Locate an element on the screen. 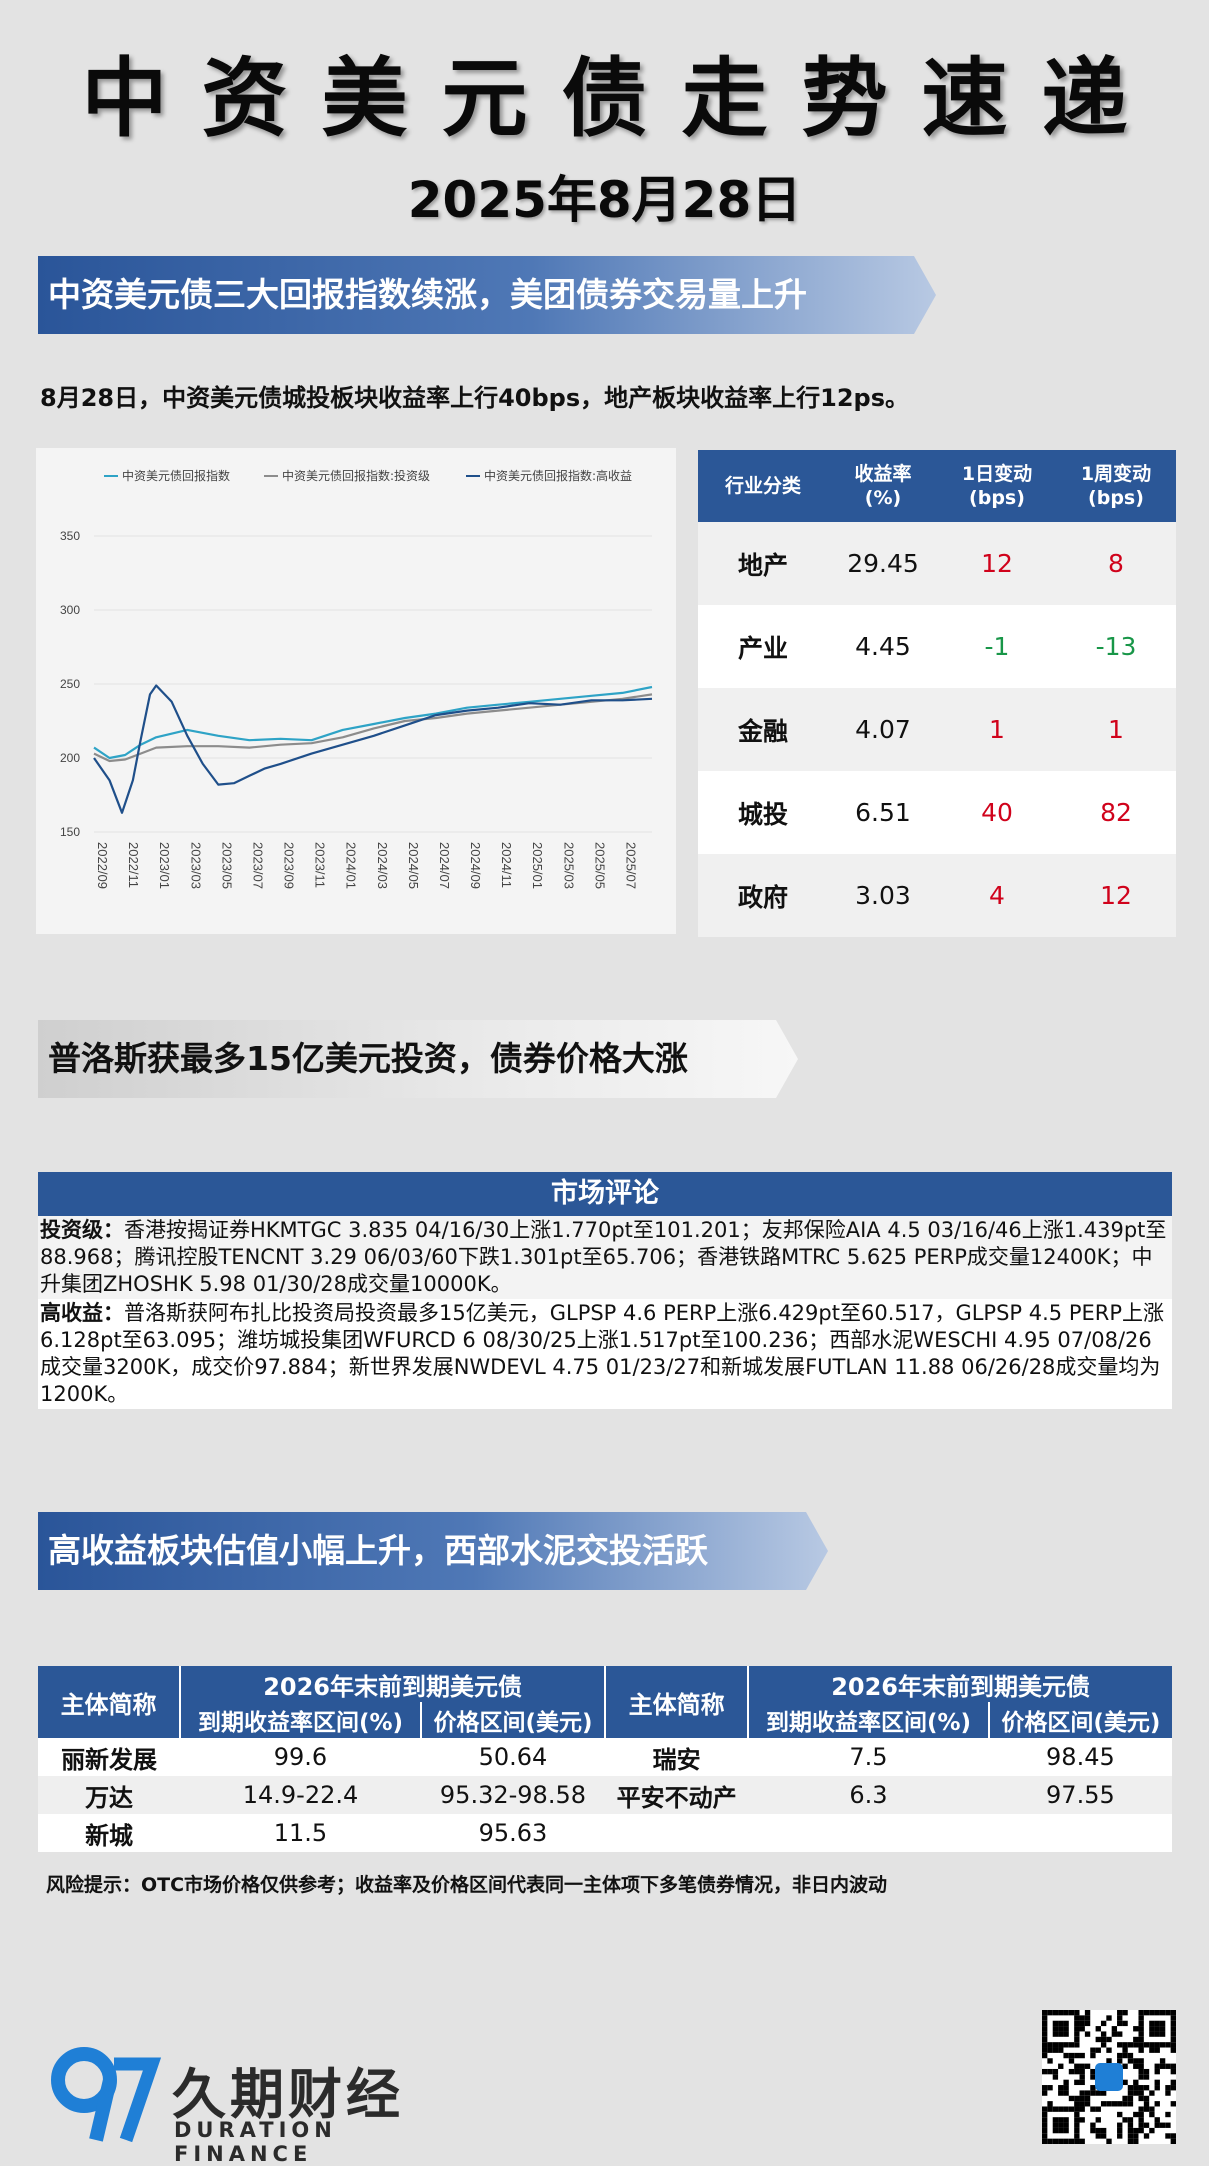 This screenshot has height=2166, width=1209. legend-label: 中资美元债回报指数 is located at coordinates (176, 475).